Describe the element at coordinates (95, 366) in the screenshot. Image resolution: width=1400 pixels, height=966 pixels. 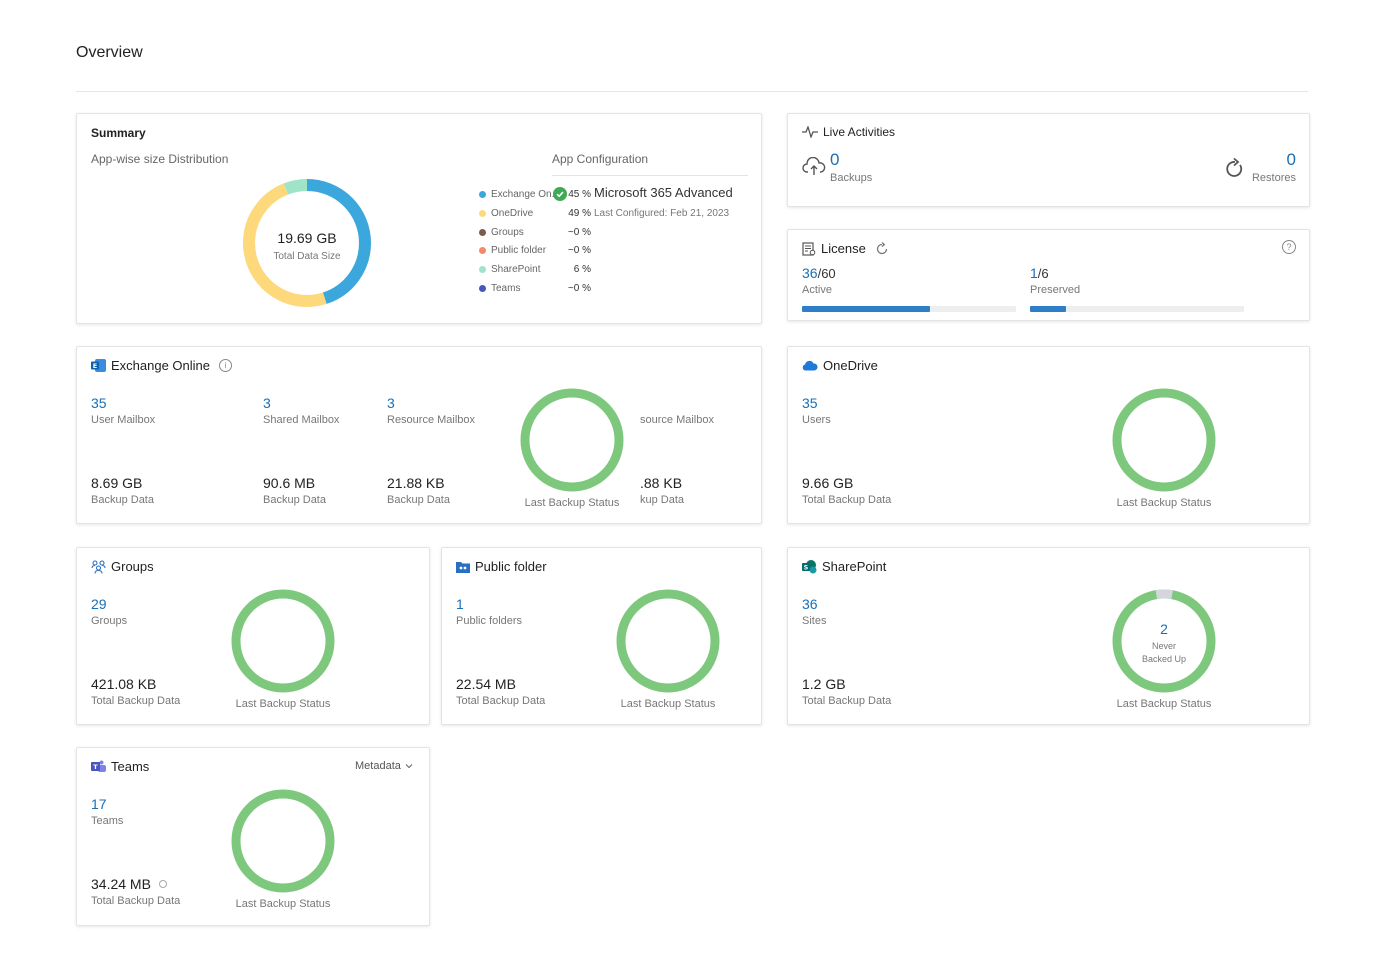
I see `svg-text: E` at that location.